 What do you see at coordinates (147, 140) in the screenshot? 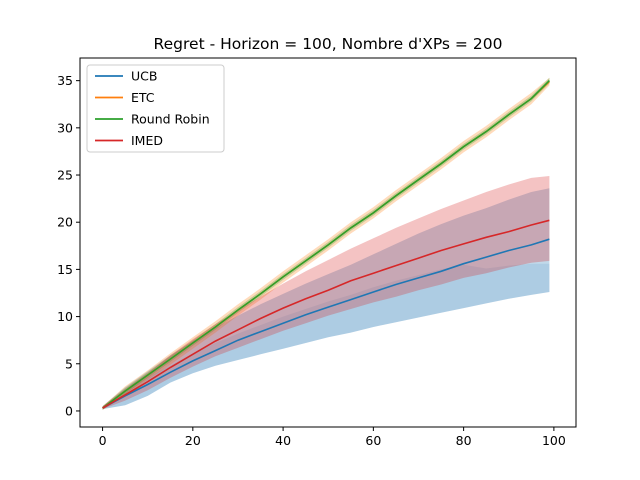
I see `legend-label-imed: IMED` at bounding box center [147, 140].